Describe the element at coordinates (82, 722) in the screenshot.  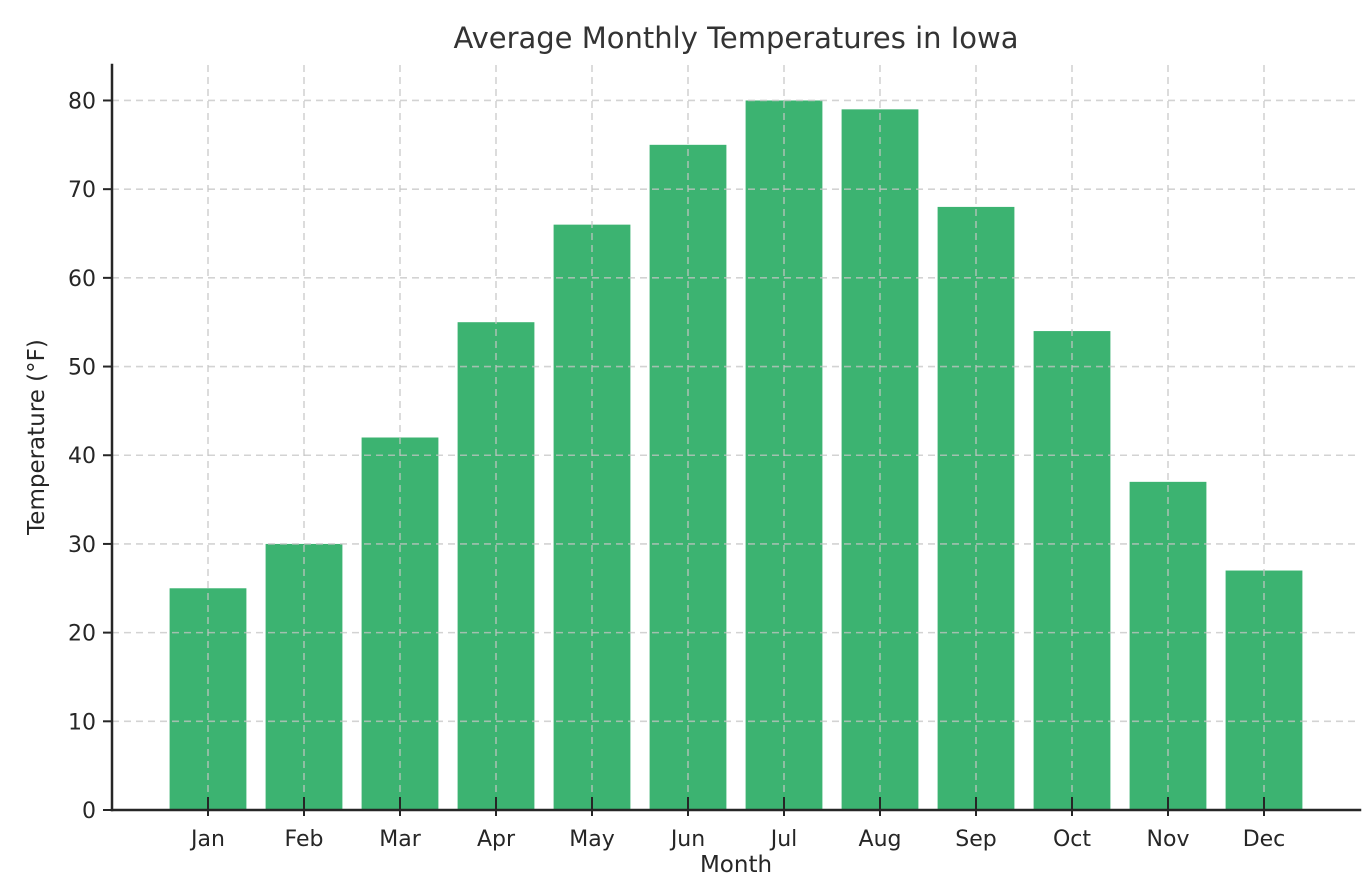
I see `y-tick-label: 10` at that location.